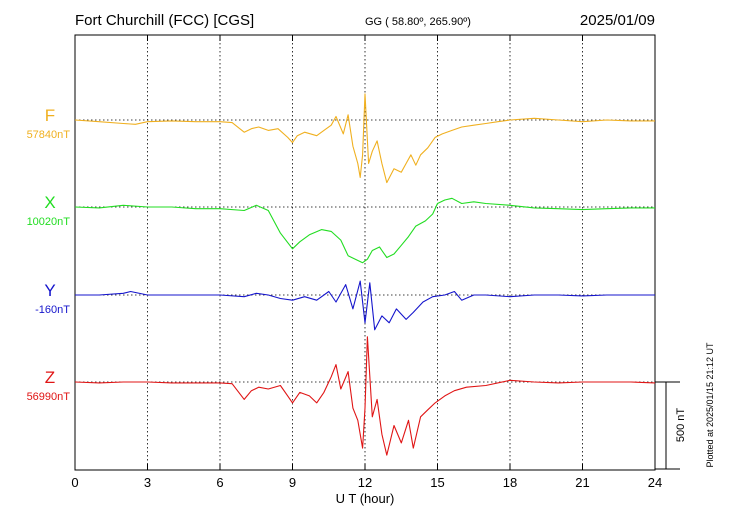  Describe the element at coordinates (50, 377) in the screenshot. I see `series-name-z: Z` at that location.